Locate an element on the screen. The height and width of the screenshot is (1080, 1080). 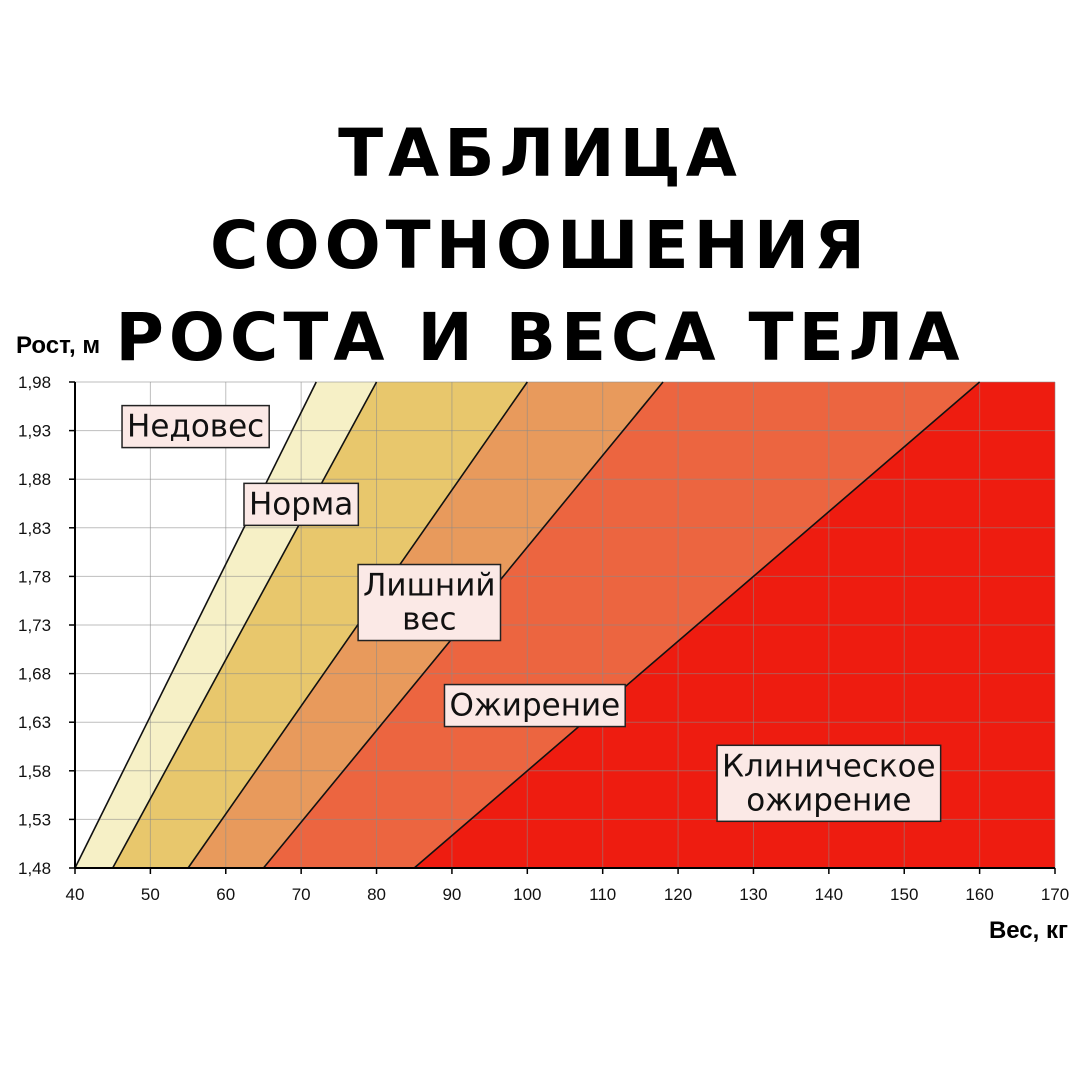
zone-label-line: вес is located at coordinates (429, 620).